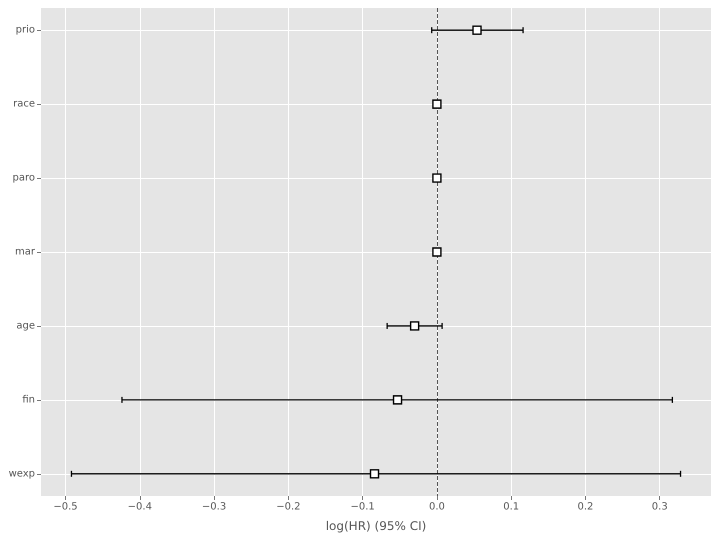 This screenshot has width=717, height=537. I want to click on y-tick-label: mar, so click(25, 252).